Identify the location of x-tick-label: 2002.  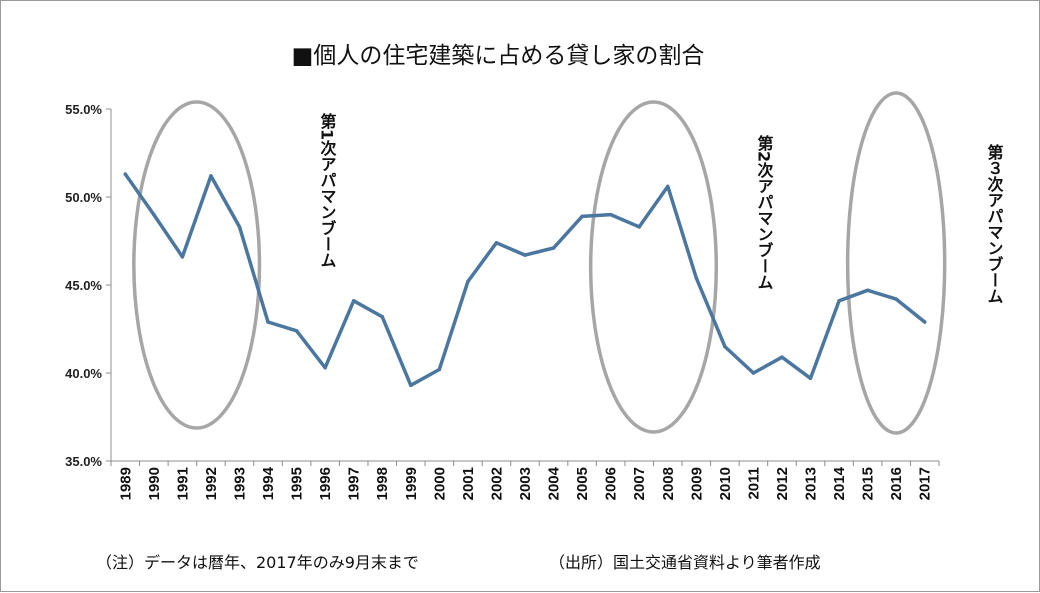
(496, 483).